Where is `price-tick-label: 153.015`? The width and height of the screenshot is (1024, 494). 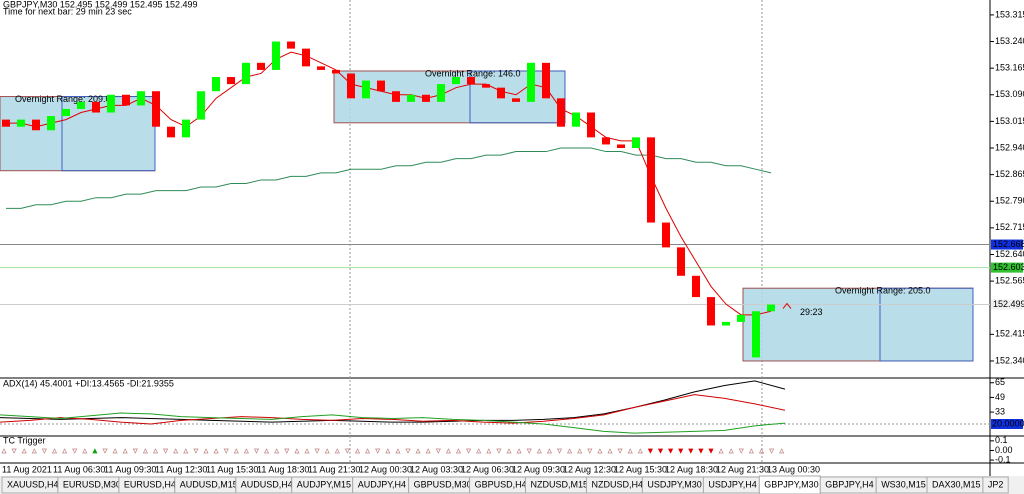 price-tick-label: 153.015 is located at coordinates (1009, 121).